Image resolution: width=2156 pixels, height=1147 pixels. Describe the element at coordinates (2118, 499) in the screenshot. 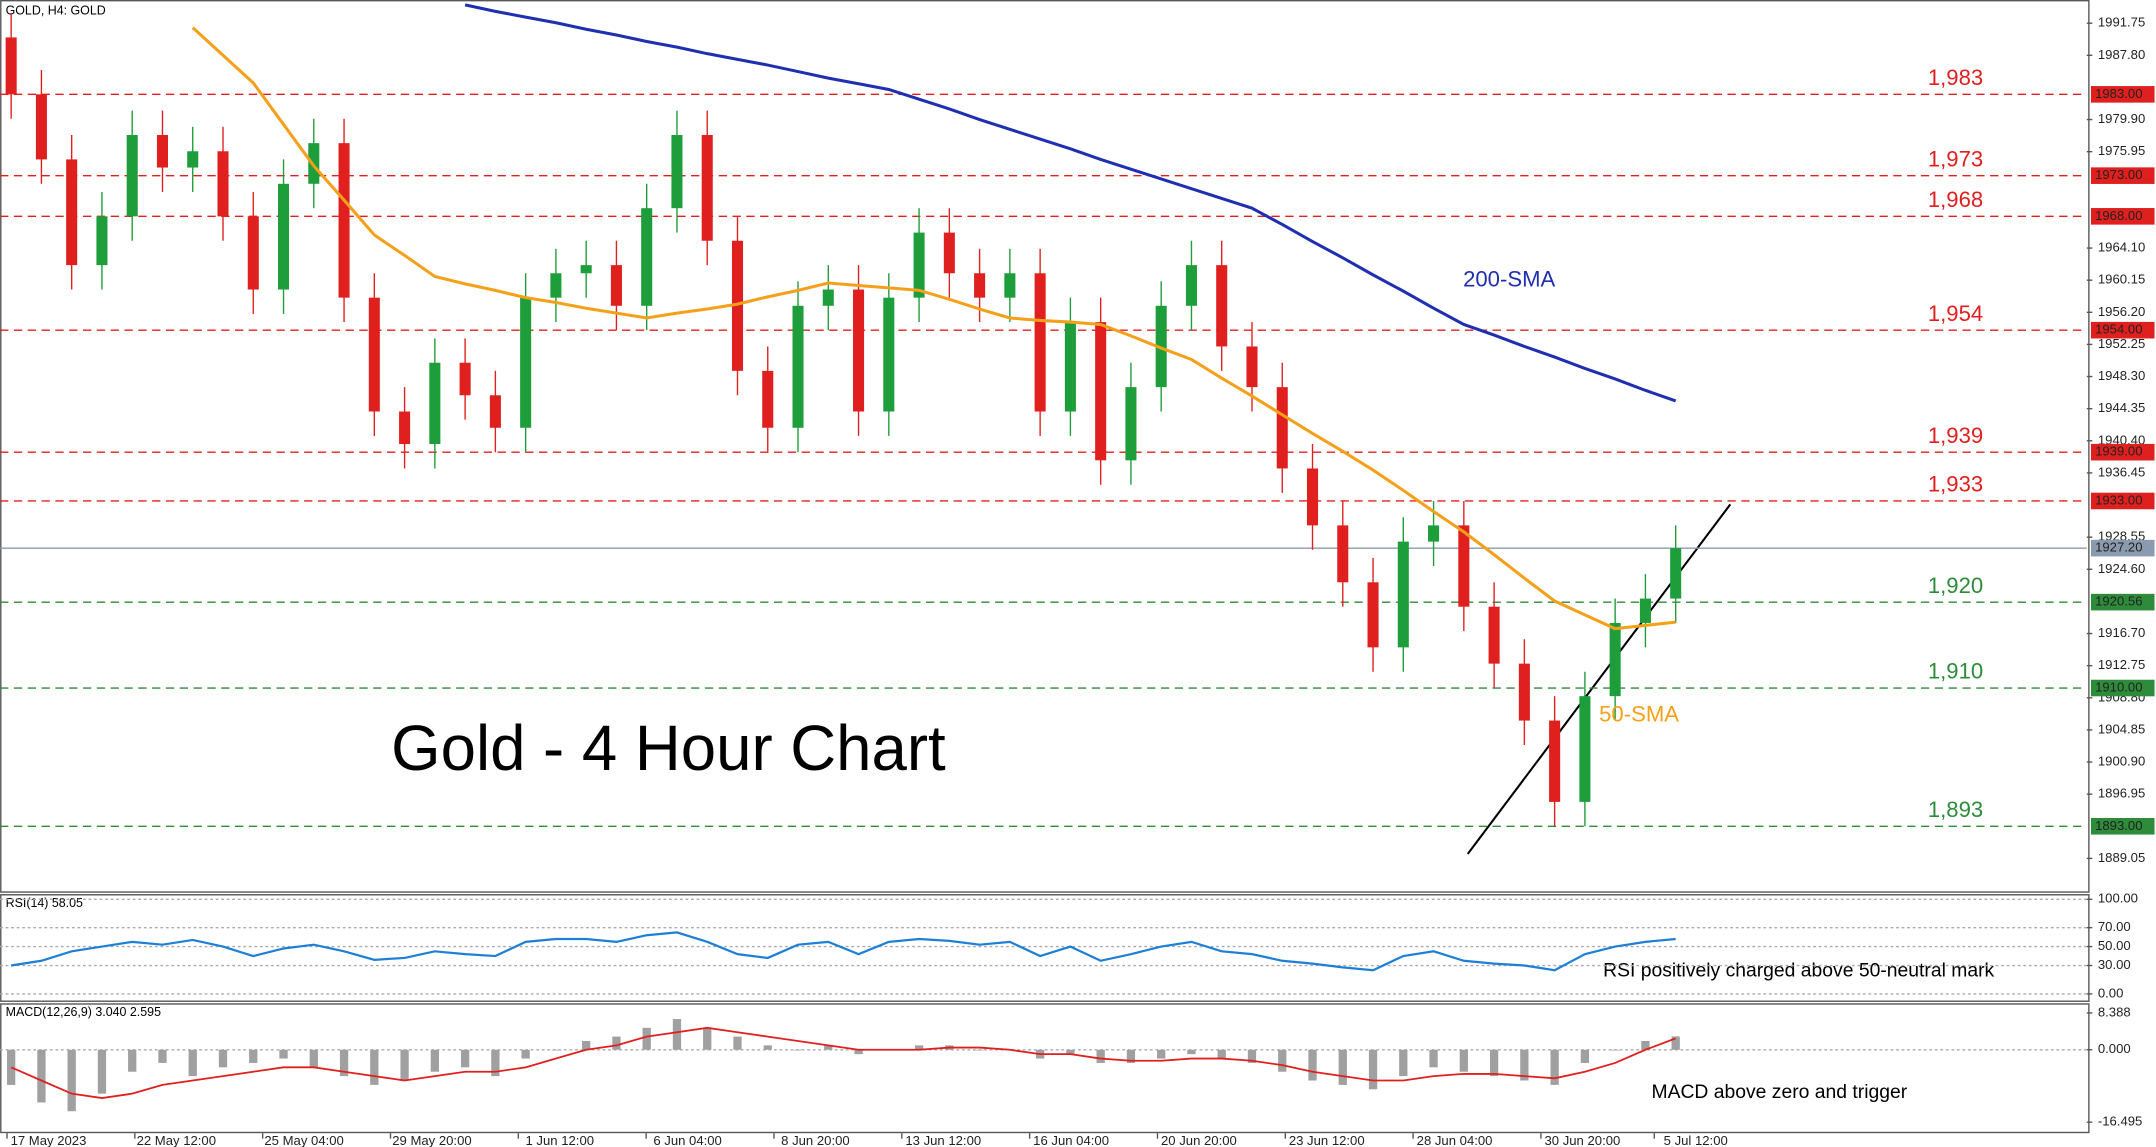

I see `price-box-label: 1933.00` at that location.